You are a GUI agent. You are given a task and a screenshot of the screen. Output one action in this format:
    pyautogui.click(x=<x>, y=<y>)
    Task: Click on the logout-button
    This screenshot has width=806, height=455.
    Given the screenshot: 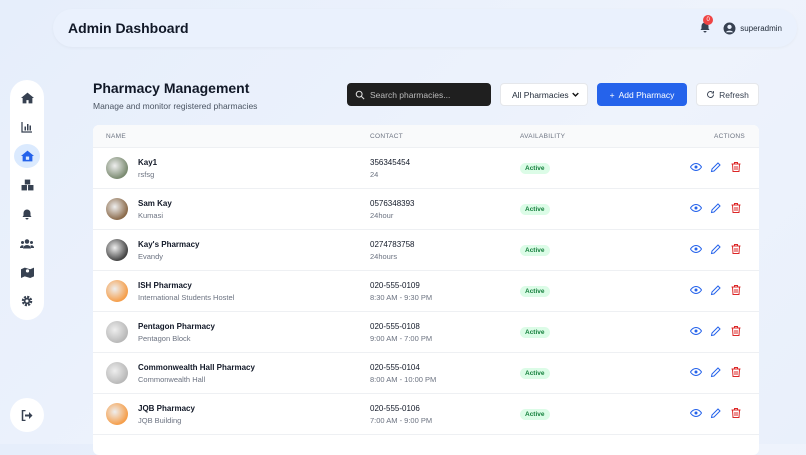 What is the action you would take?
    pyautogui.click(x=27, y=415)
    